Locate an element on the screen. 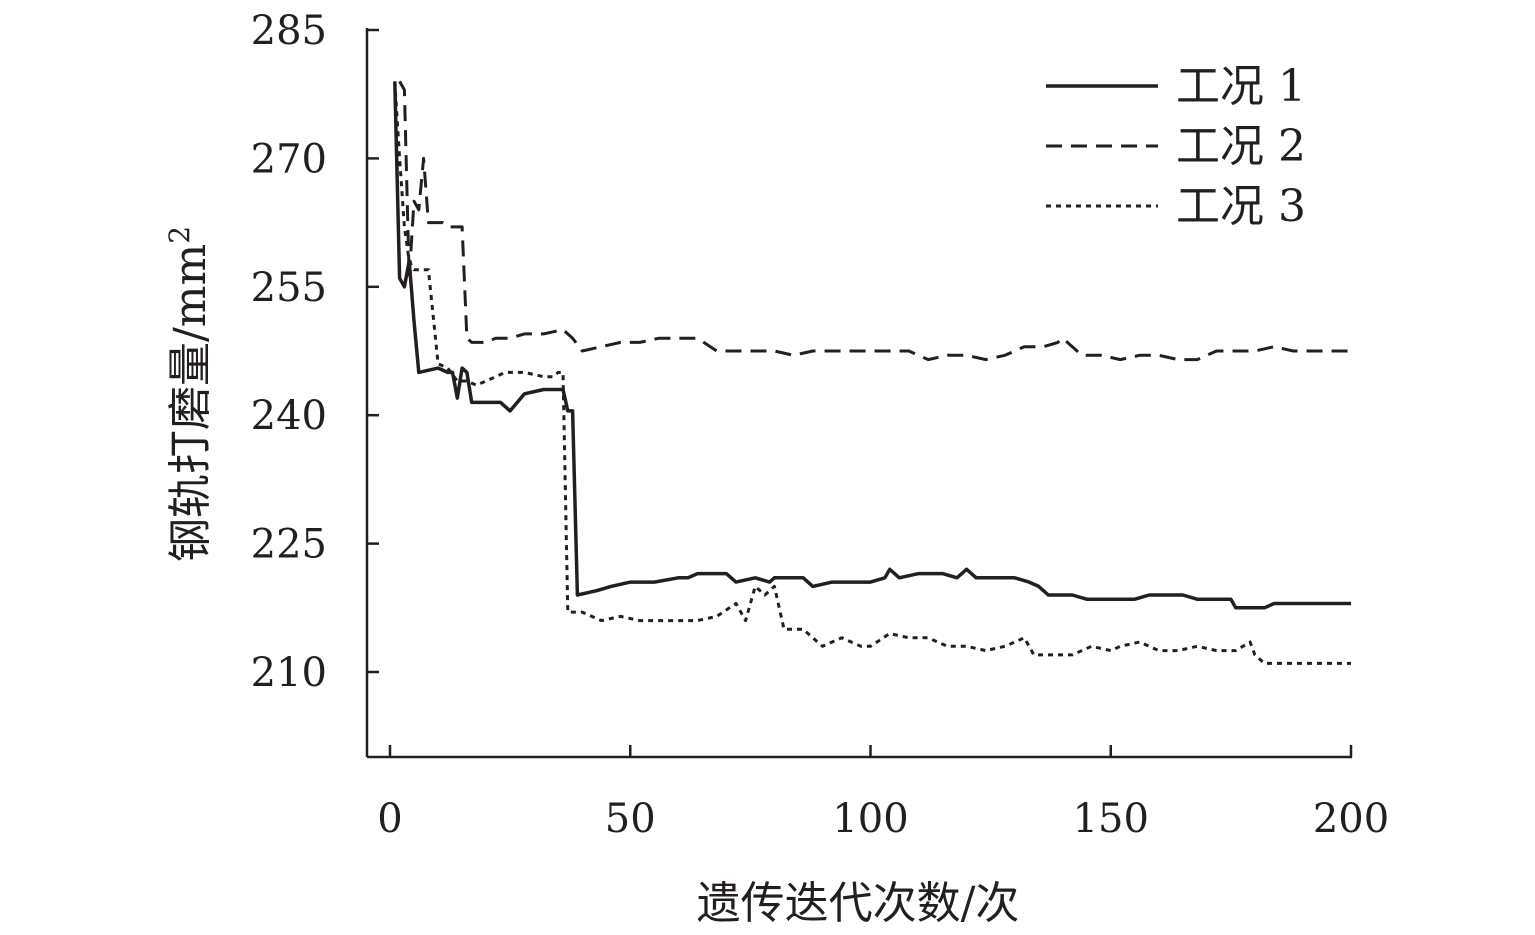 The width and height of the screenshot is (1535, 935). y-tick-label: 270 is located at coordinates (289, 159).